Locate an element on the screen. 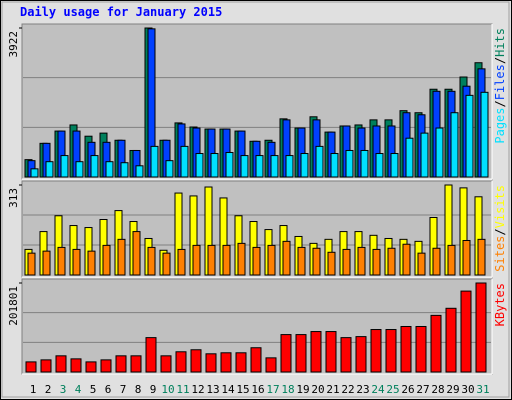 This screenshot has width=512, height=400. legend-entry: Sites is located at coordinates (500, 254).